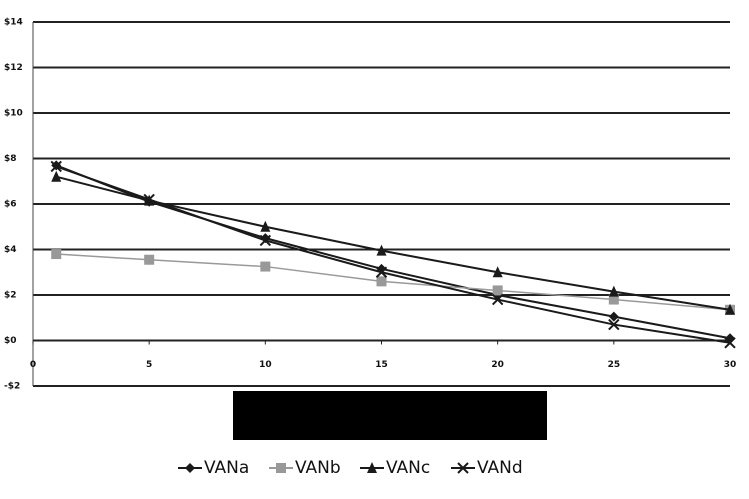 Image resolution: width=749 pixels, height=499 pixels. Describe the element at coordinates (226, 468) in the screenshot. I see `legend-label: VANa` at that location.